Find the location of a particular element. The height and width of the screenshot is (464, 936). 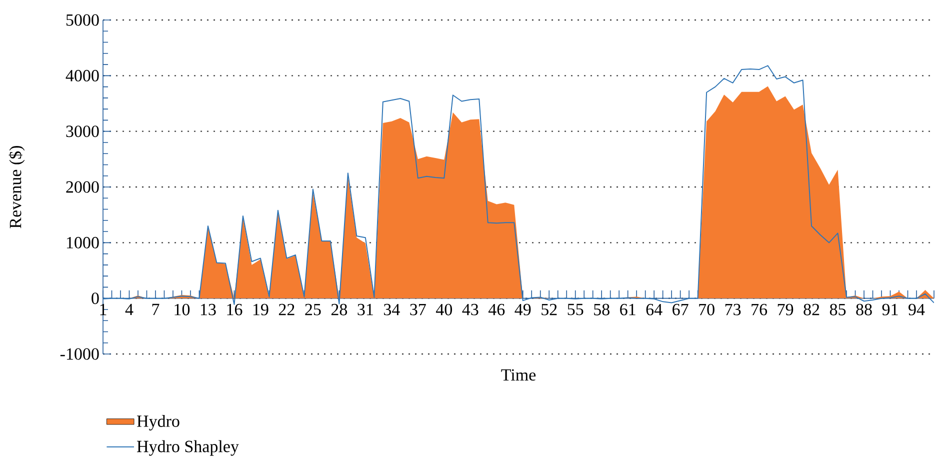

x-tick-label: 25 is located at coordinates (313, 310).